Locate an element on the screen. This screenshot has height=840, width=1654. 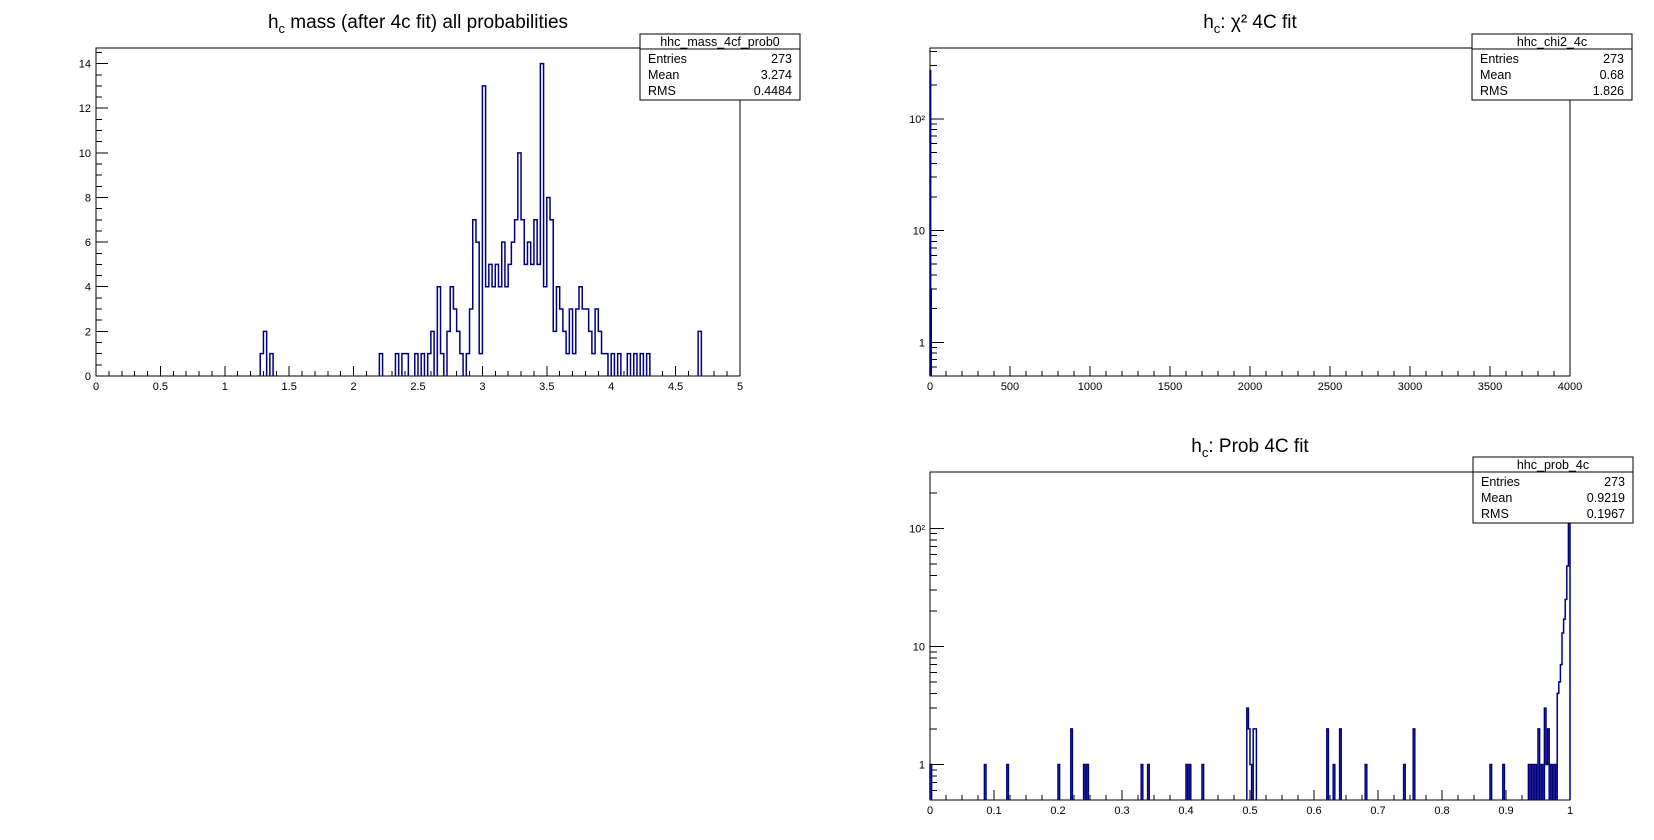
x-tick-label: 3500 is located at coordinates (1490, 387).